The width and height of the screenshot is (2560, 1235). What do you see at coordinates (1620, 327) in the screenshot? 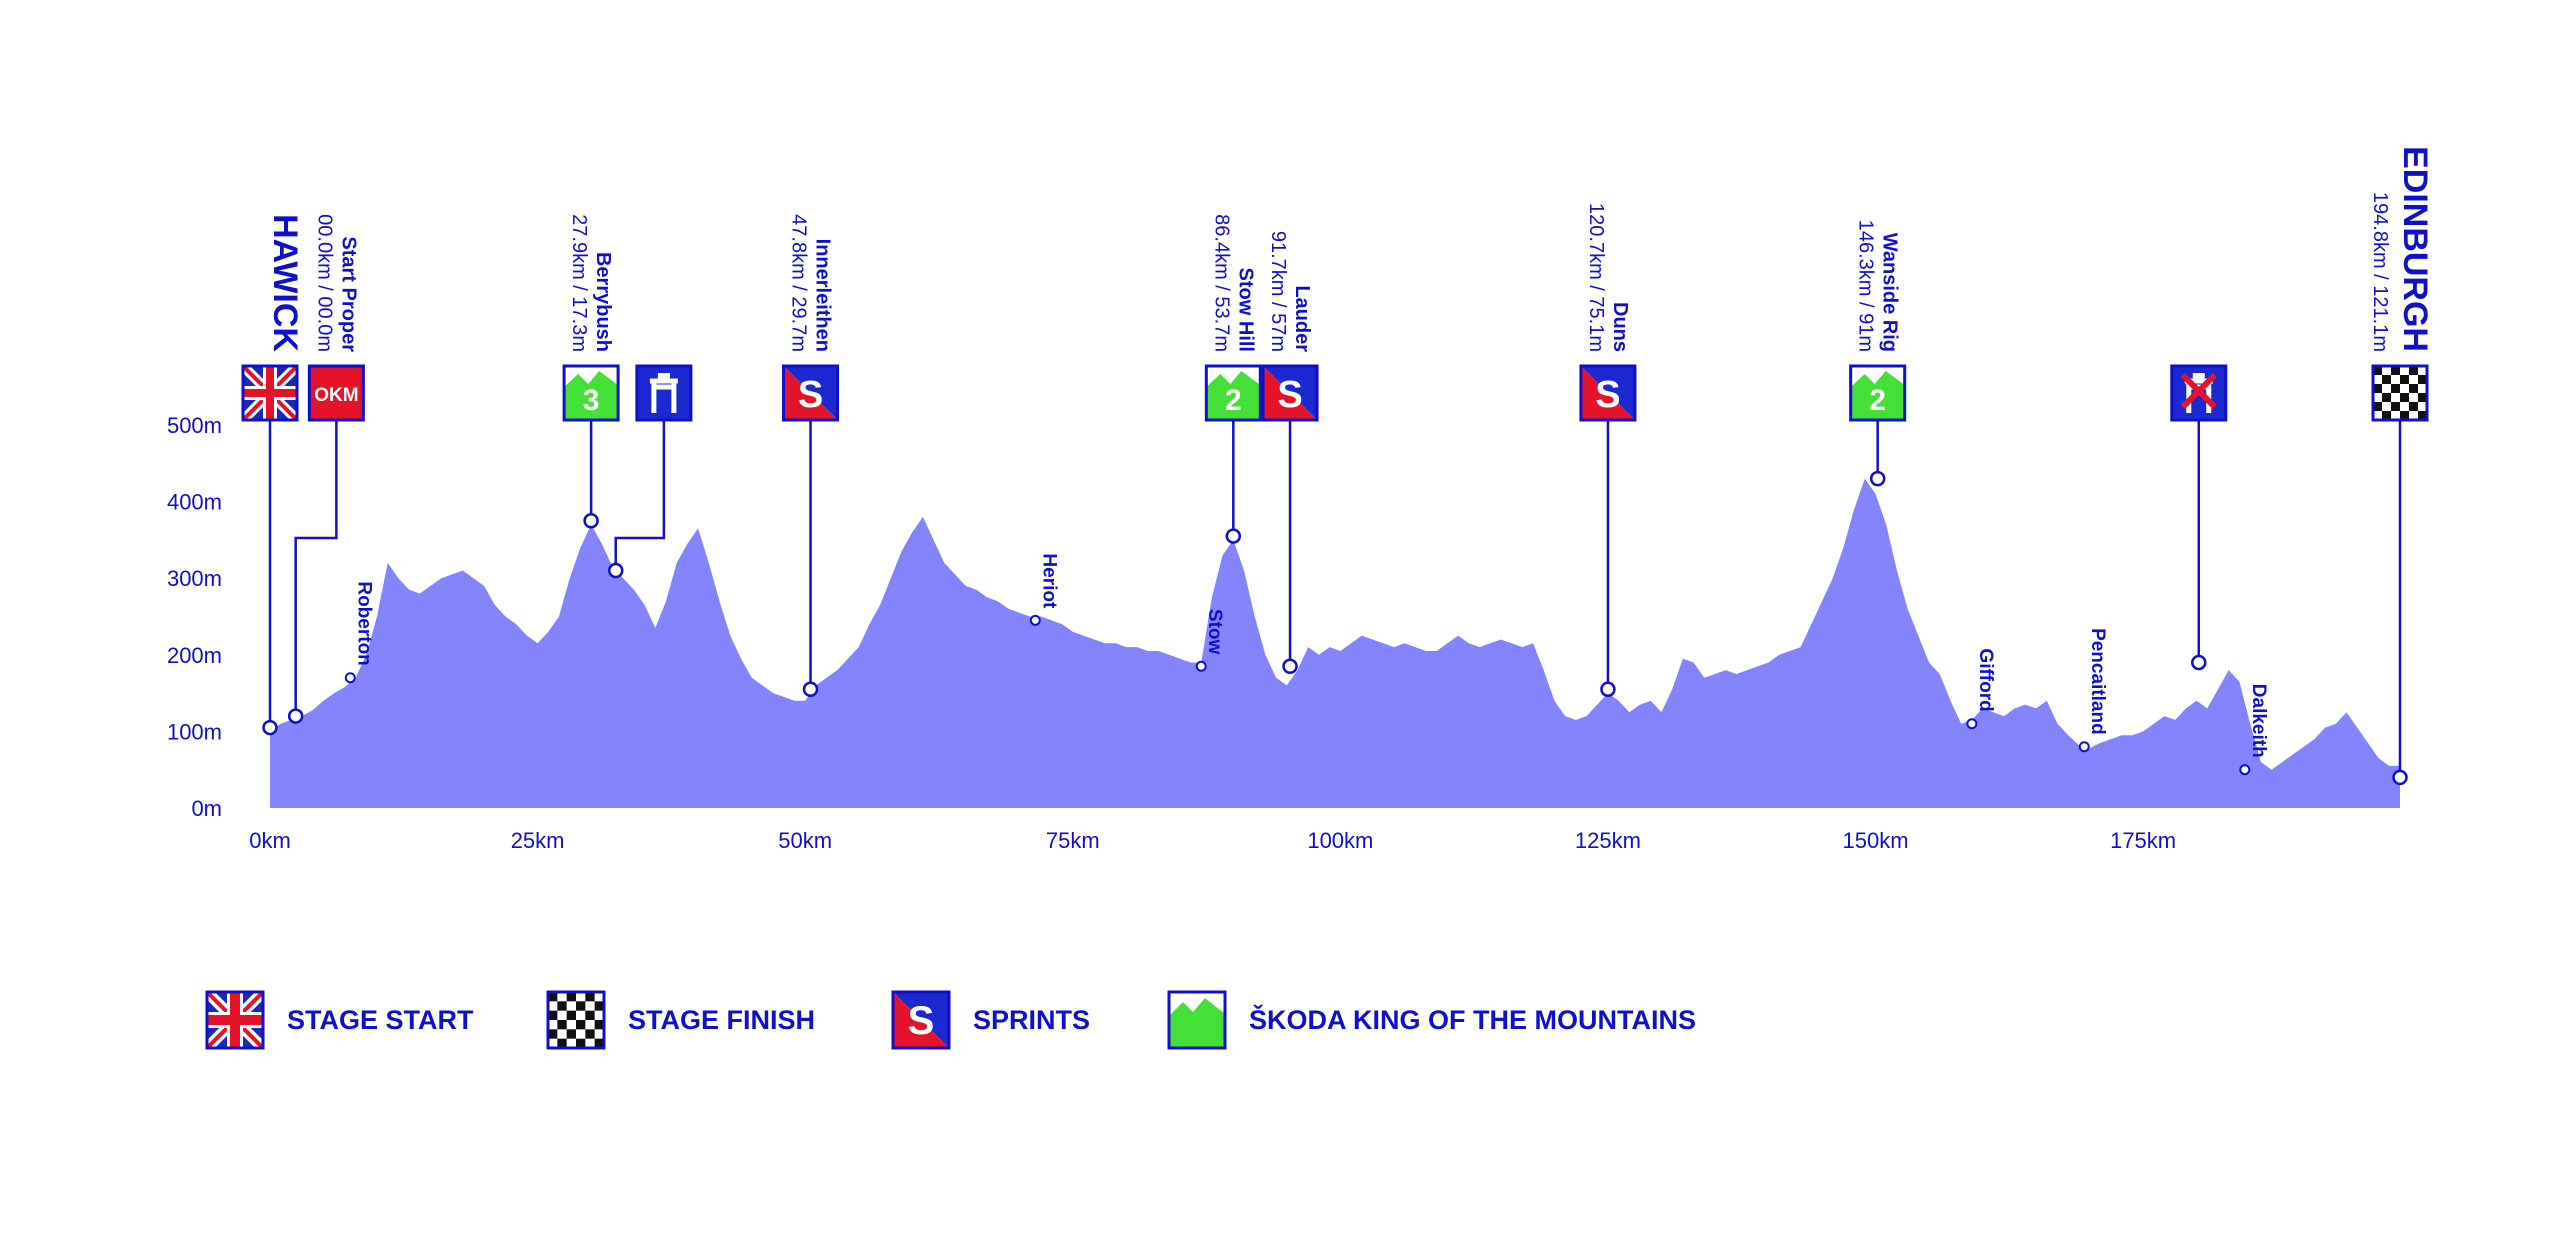
I see `marker-title: Duns` at bounding box center [1620, 327].